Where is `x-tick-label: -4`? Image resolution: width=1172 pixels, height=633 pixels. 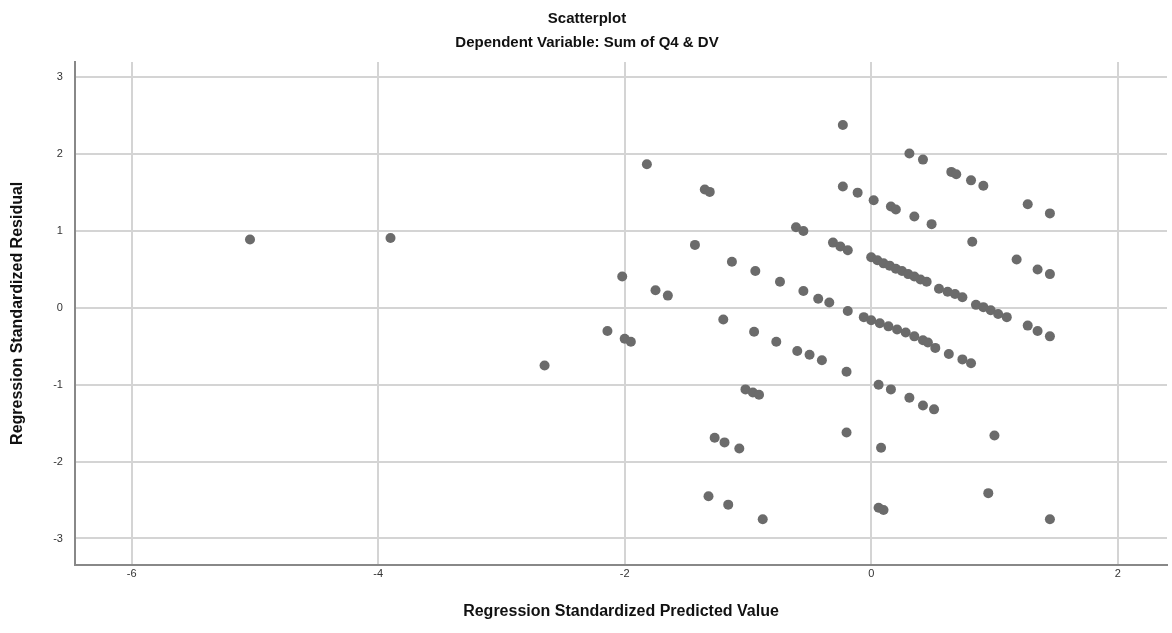
x-tick-label: -4 is located at coordinates (378, 573).